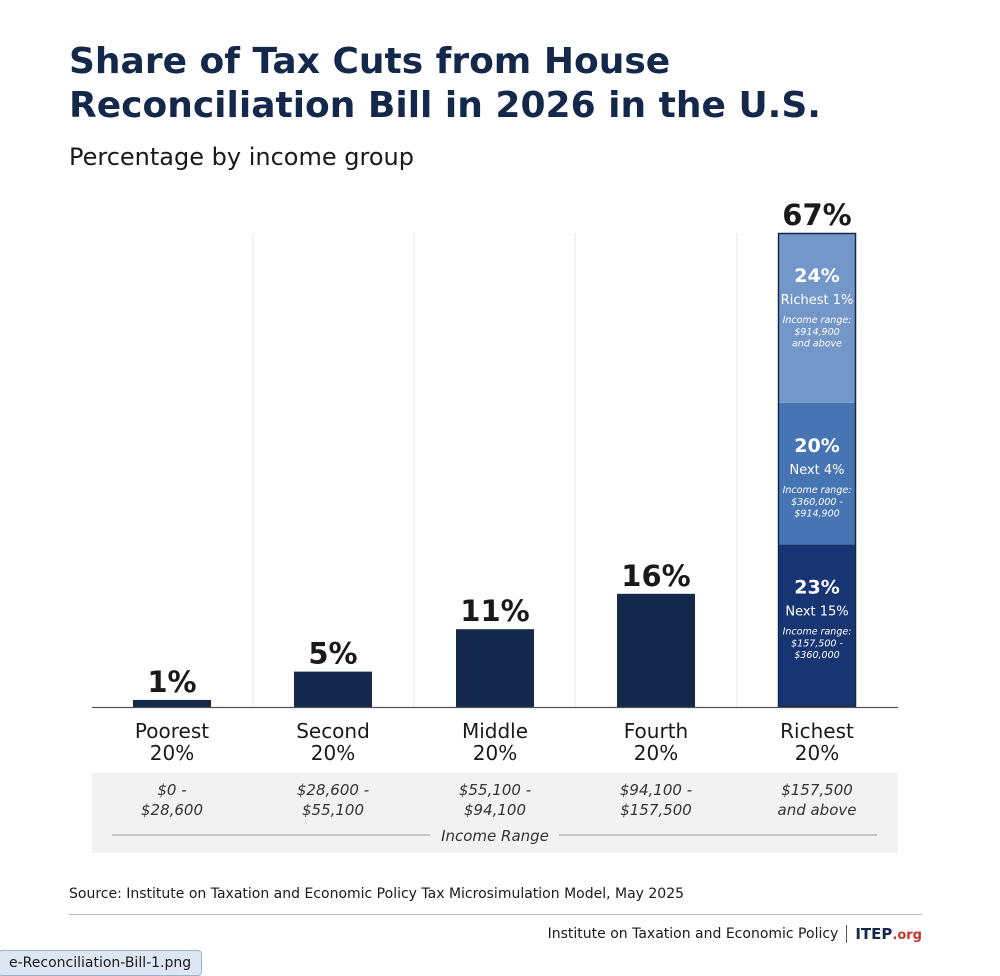  I want to click on income-range-value: $94,100, so click(495, 810).